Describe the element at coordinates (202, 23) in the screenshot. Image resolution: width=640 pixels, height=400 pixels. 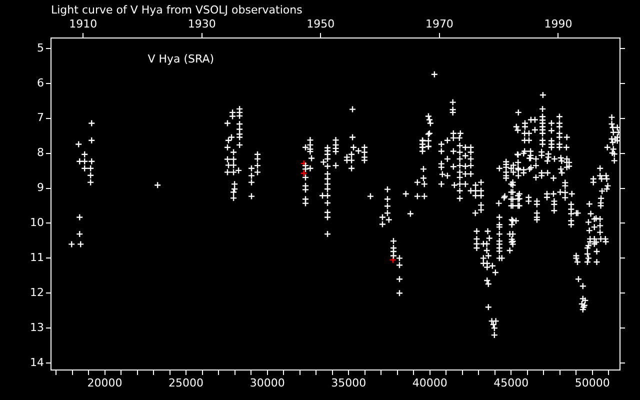
I see `x2-tick-label: 1930` at that location.